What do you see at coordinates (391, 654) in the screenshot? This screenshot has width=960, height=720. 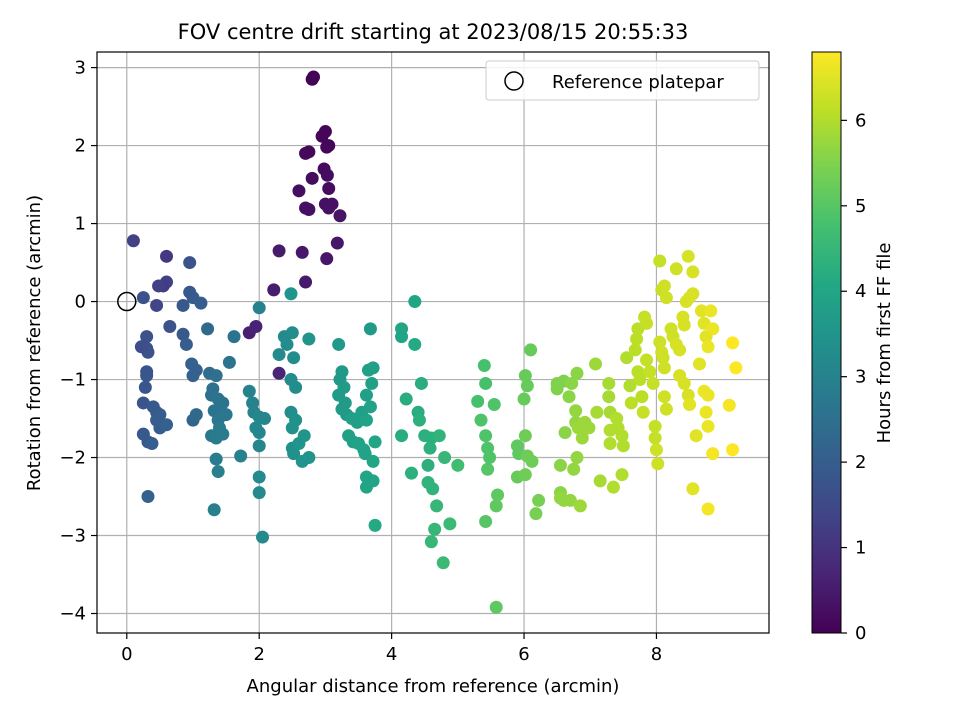 I see `x-tick-label: 4` at bounding box center [391, 654].